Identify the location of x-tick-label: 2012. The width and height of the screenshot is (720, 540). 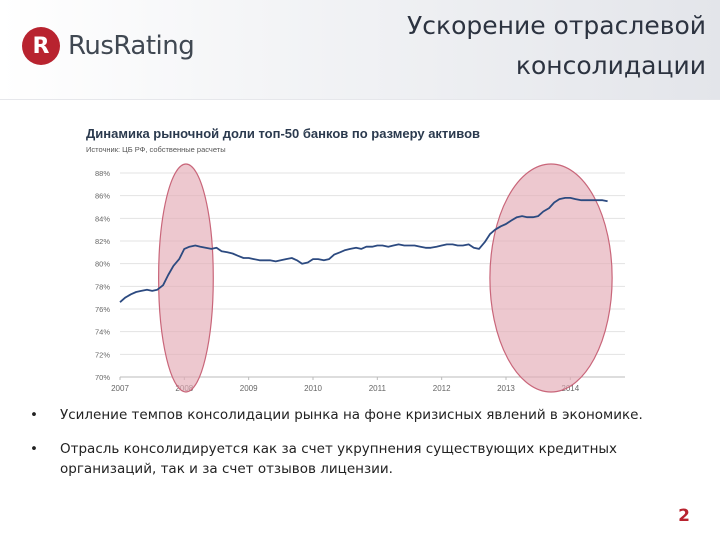
(442, 388).